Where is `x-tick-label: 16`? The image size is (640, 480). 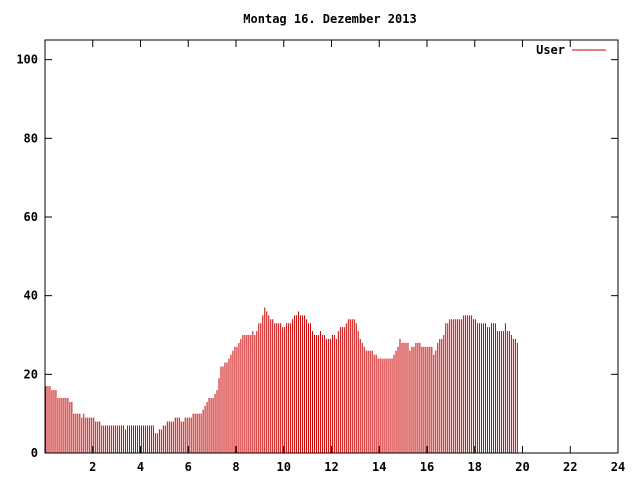
x-tick-label: 16 is located at coordinates (427, 467).